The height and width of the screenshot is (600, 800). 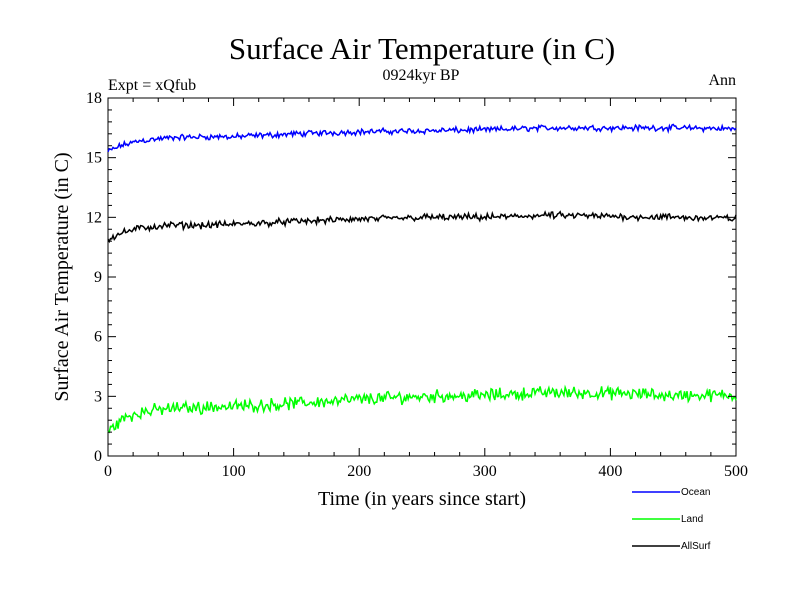 What do you see at coordinates (422, 138) in the screenshot?
I see `series-line-ocean` at bounding box center [422, 138].